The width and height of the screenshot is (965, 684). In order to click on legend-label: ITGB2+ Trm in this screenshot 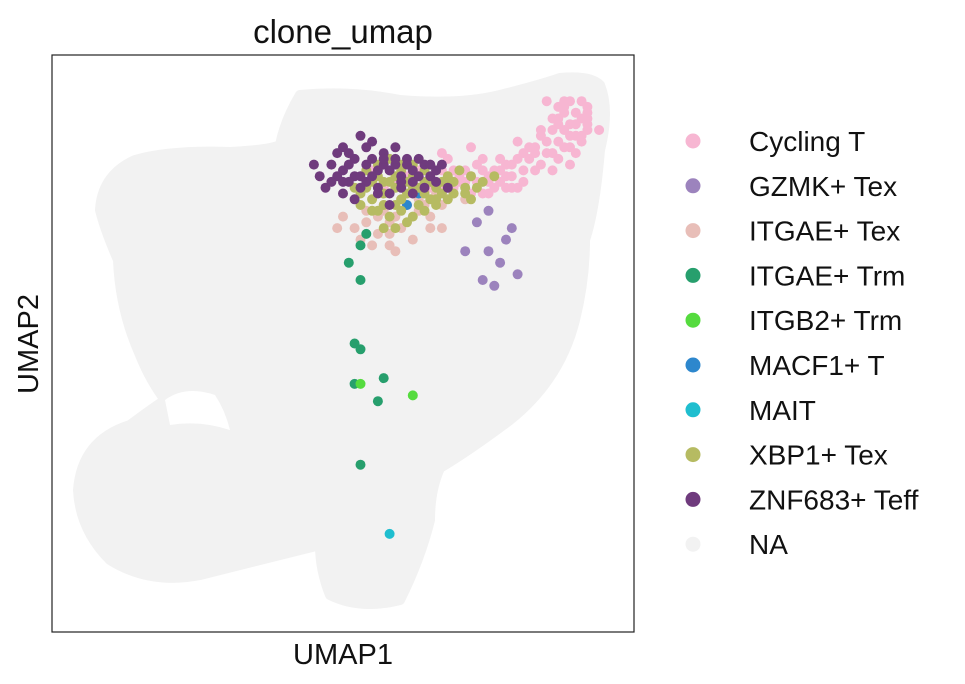, I will do `click(825, 320)`.